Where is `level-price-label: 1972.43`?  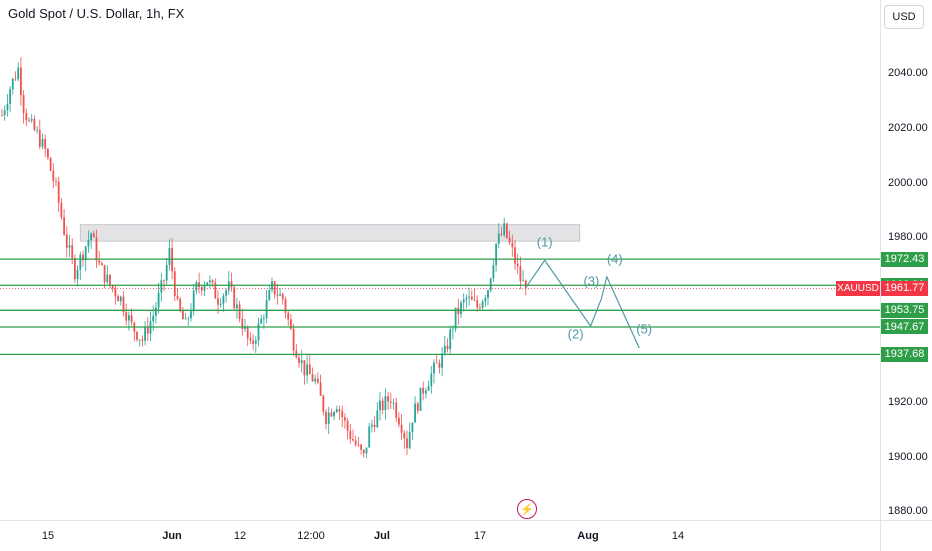
level-price-label: 1972.43 is located at coordinates (904, 259).